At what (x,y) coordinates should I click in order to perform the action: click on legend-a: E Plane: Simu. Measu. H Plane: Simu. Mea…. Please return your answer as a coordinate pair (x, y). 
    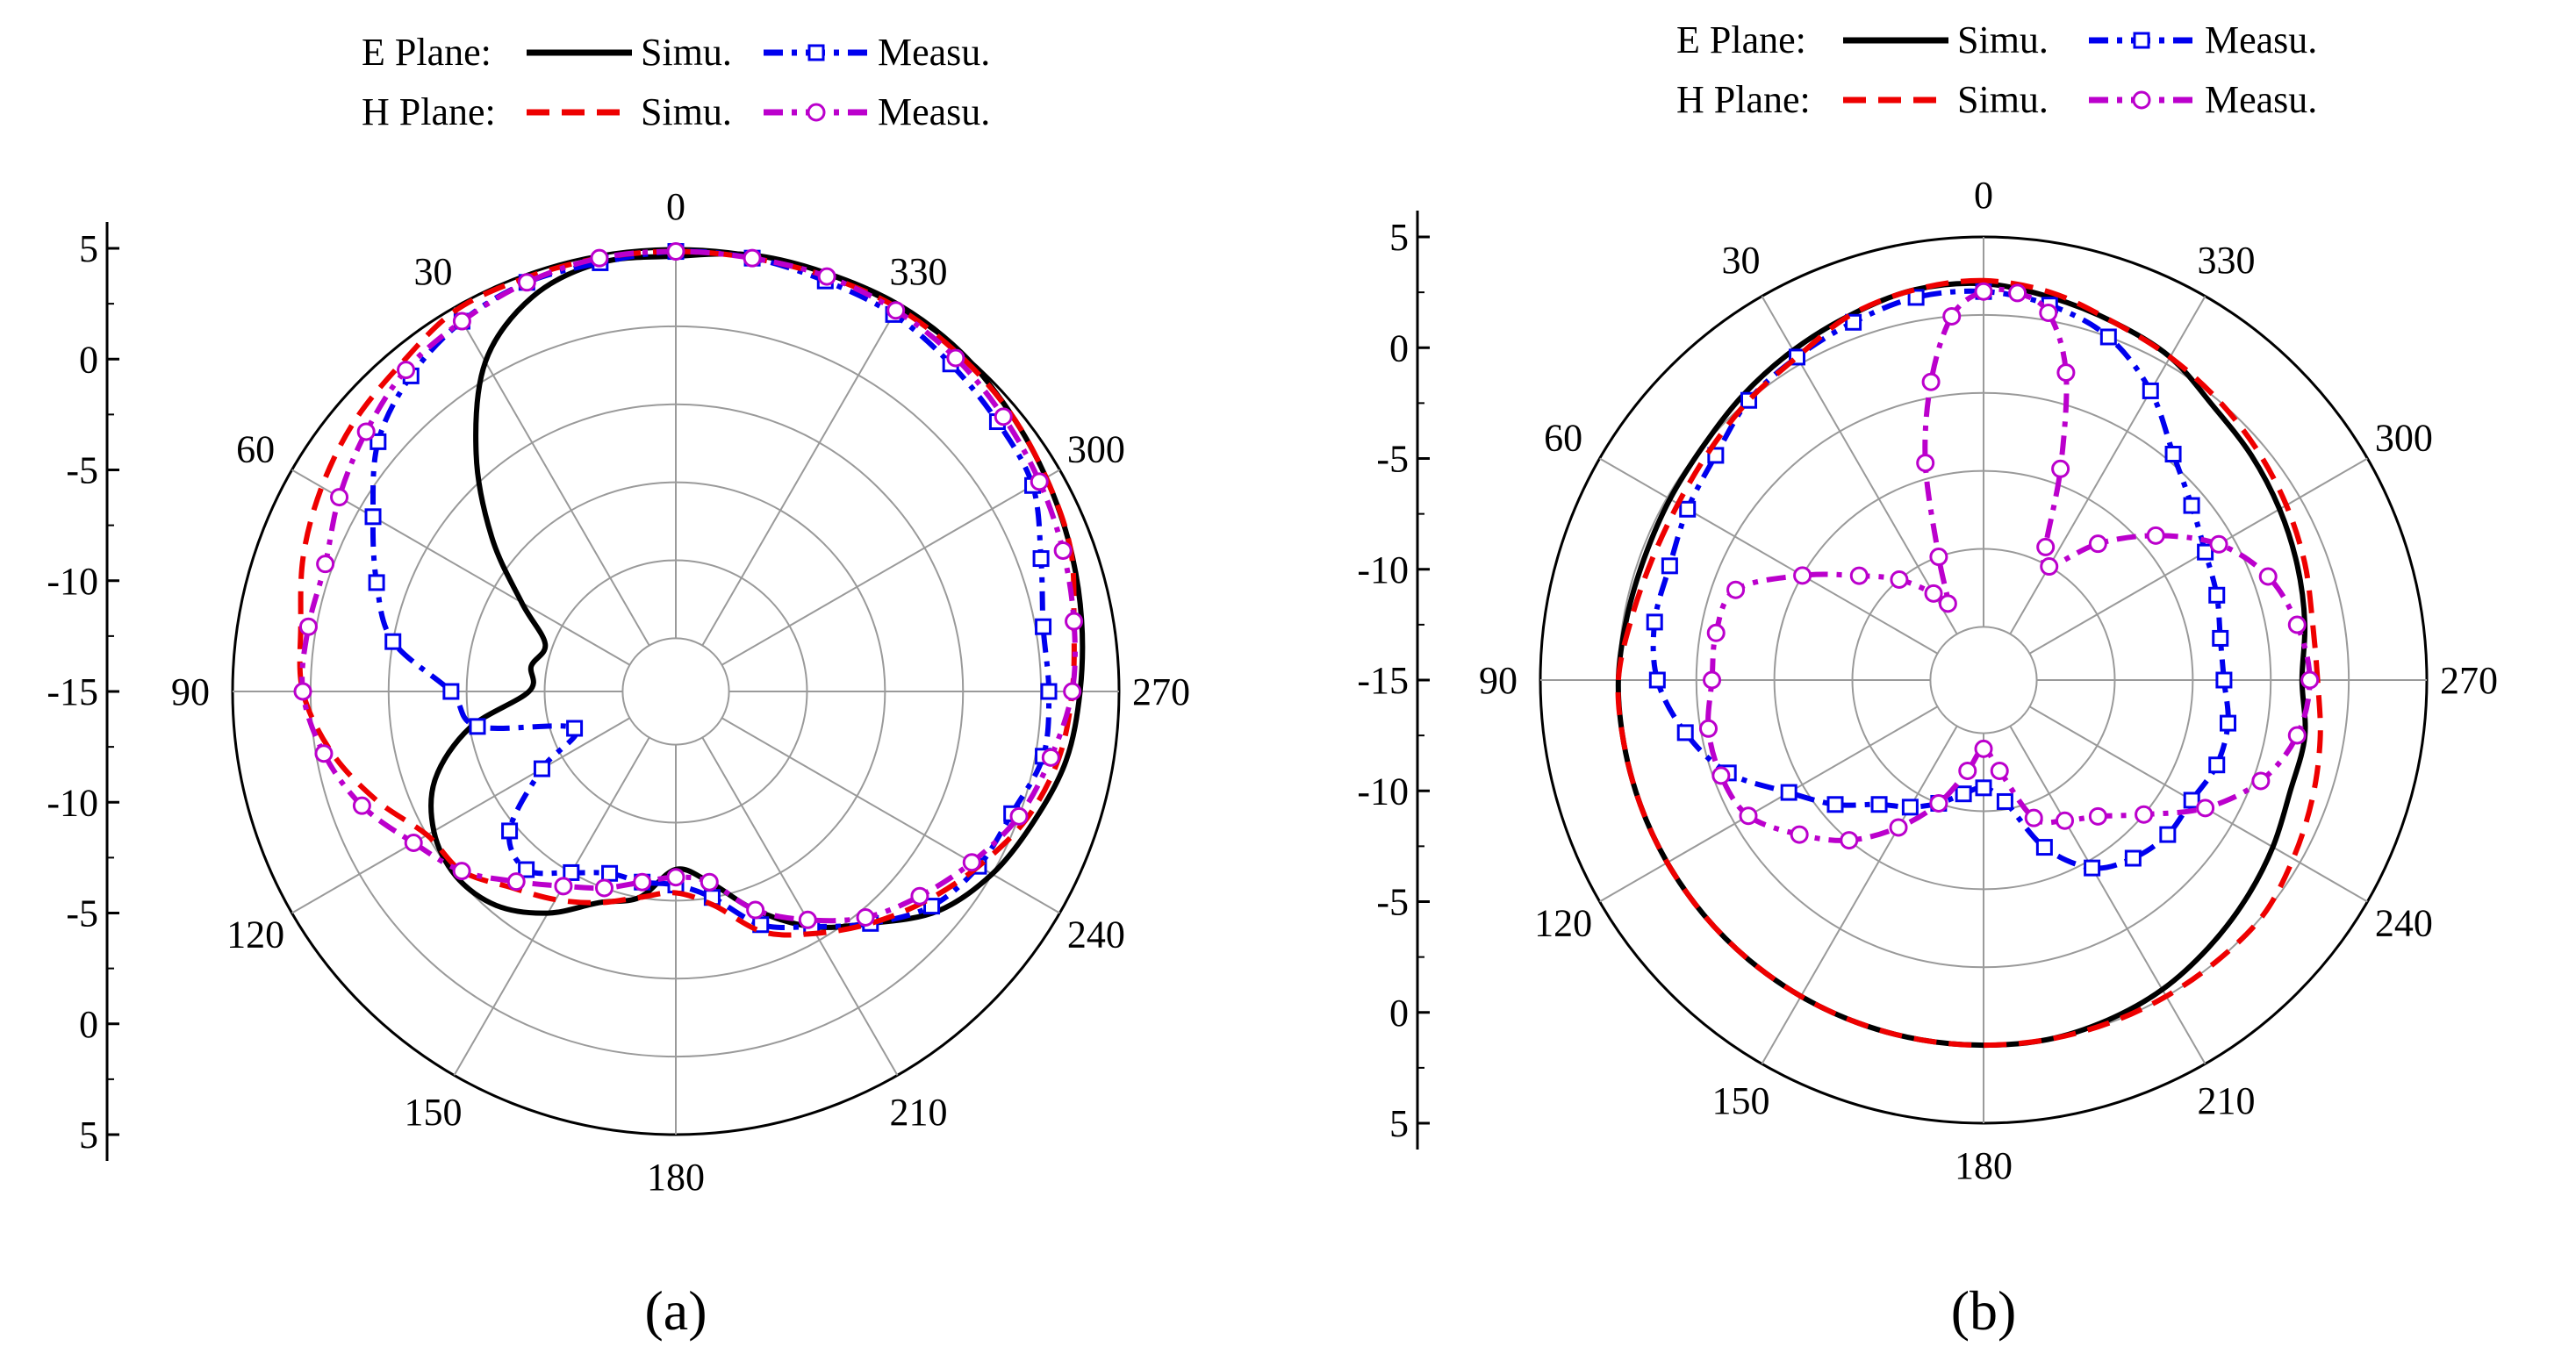
    Looking at the image, I should click on (676, 82).